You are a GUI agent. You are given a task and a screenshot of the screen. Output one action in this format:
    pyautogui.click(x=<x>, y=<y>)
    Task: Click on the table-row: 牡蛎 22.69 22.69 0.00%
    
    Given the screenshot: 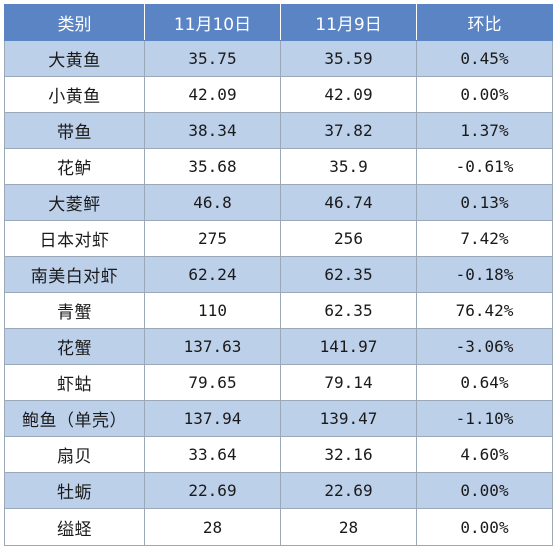 What is the action you would take?
    pyautogui.click(x=278, y=490)
    